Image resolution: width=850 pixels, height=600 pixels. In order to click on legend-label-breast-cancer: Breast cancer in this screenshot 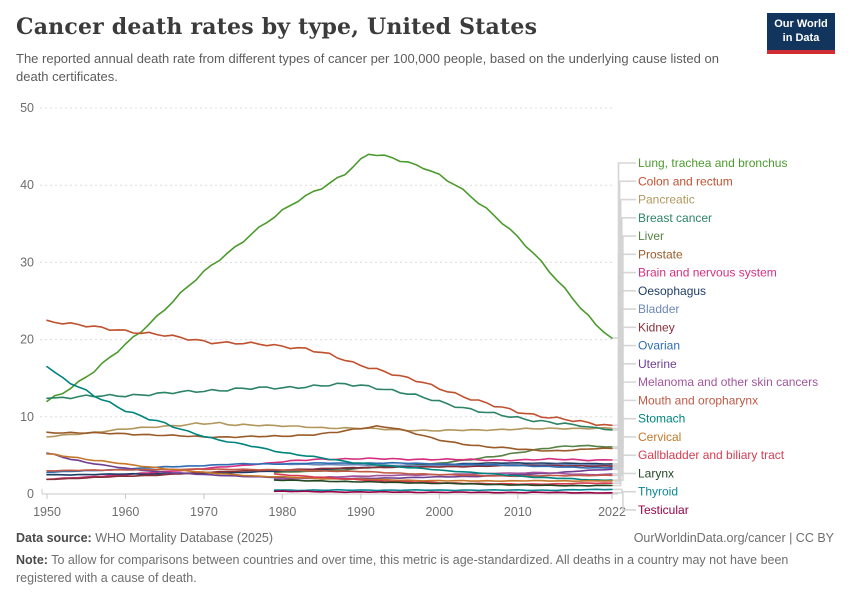, I will do `click(675, 218)`.